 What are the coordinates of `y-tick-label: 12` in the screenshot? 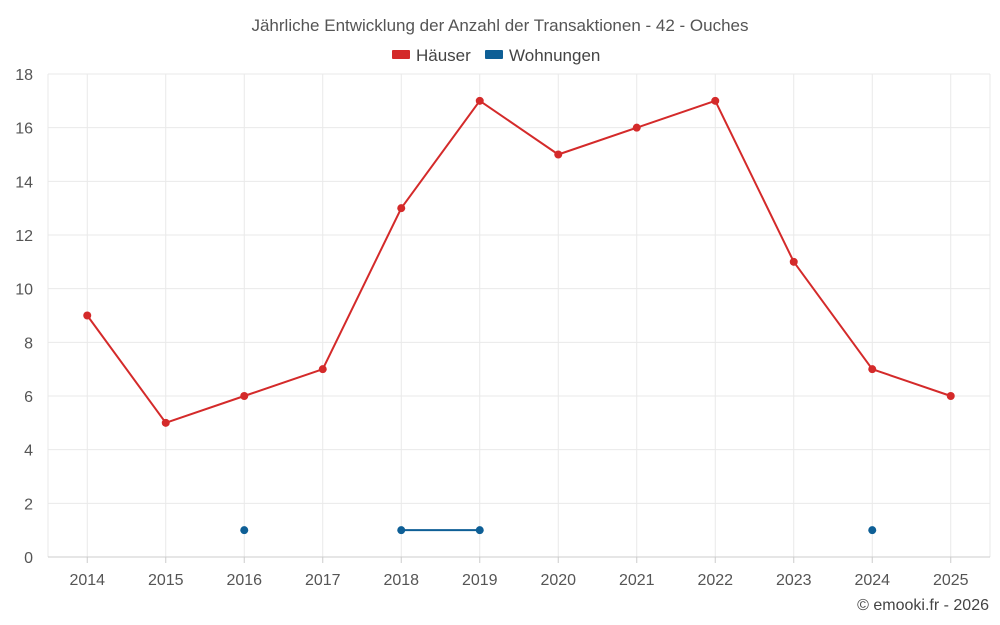 It's located at (24, 236).